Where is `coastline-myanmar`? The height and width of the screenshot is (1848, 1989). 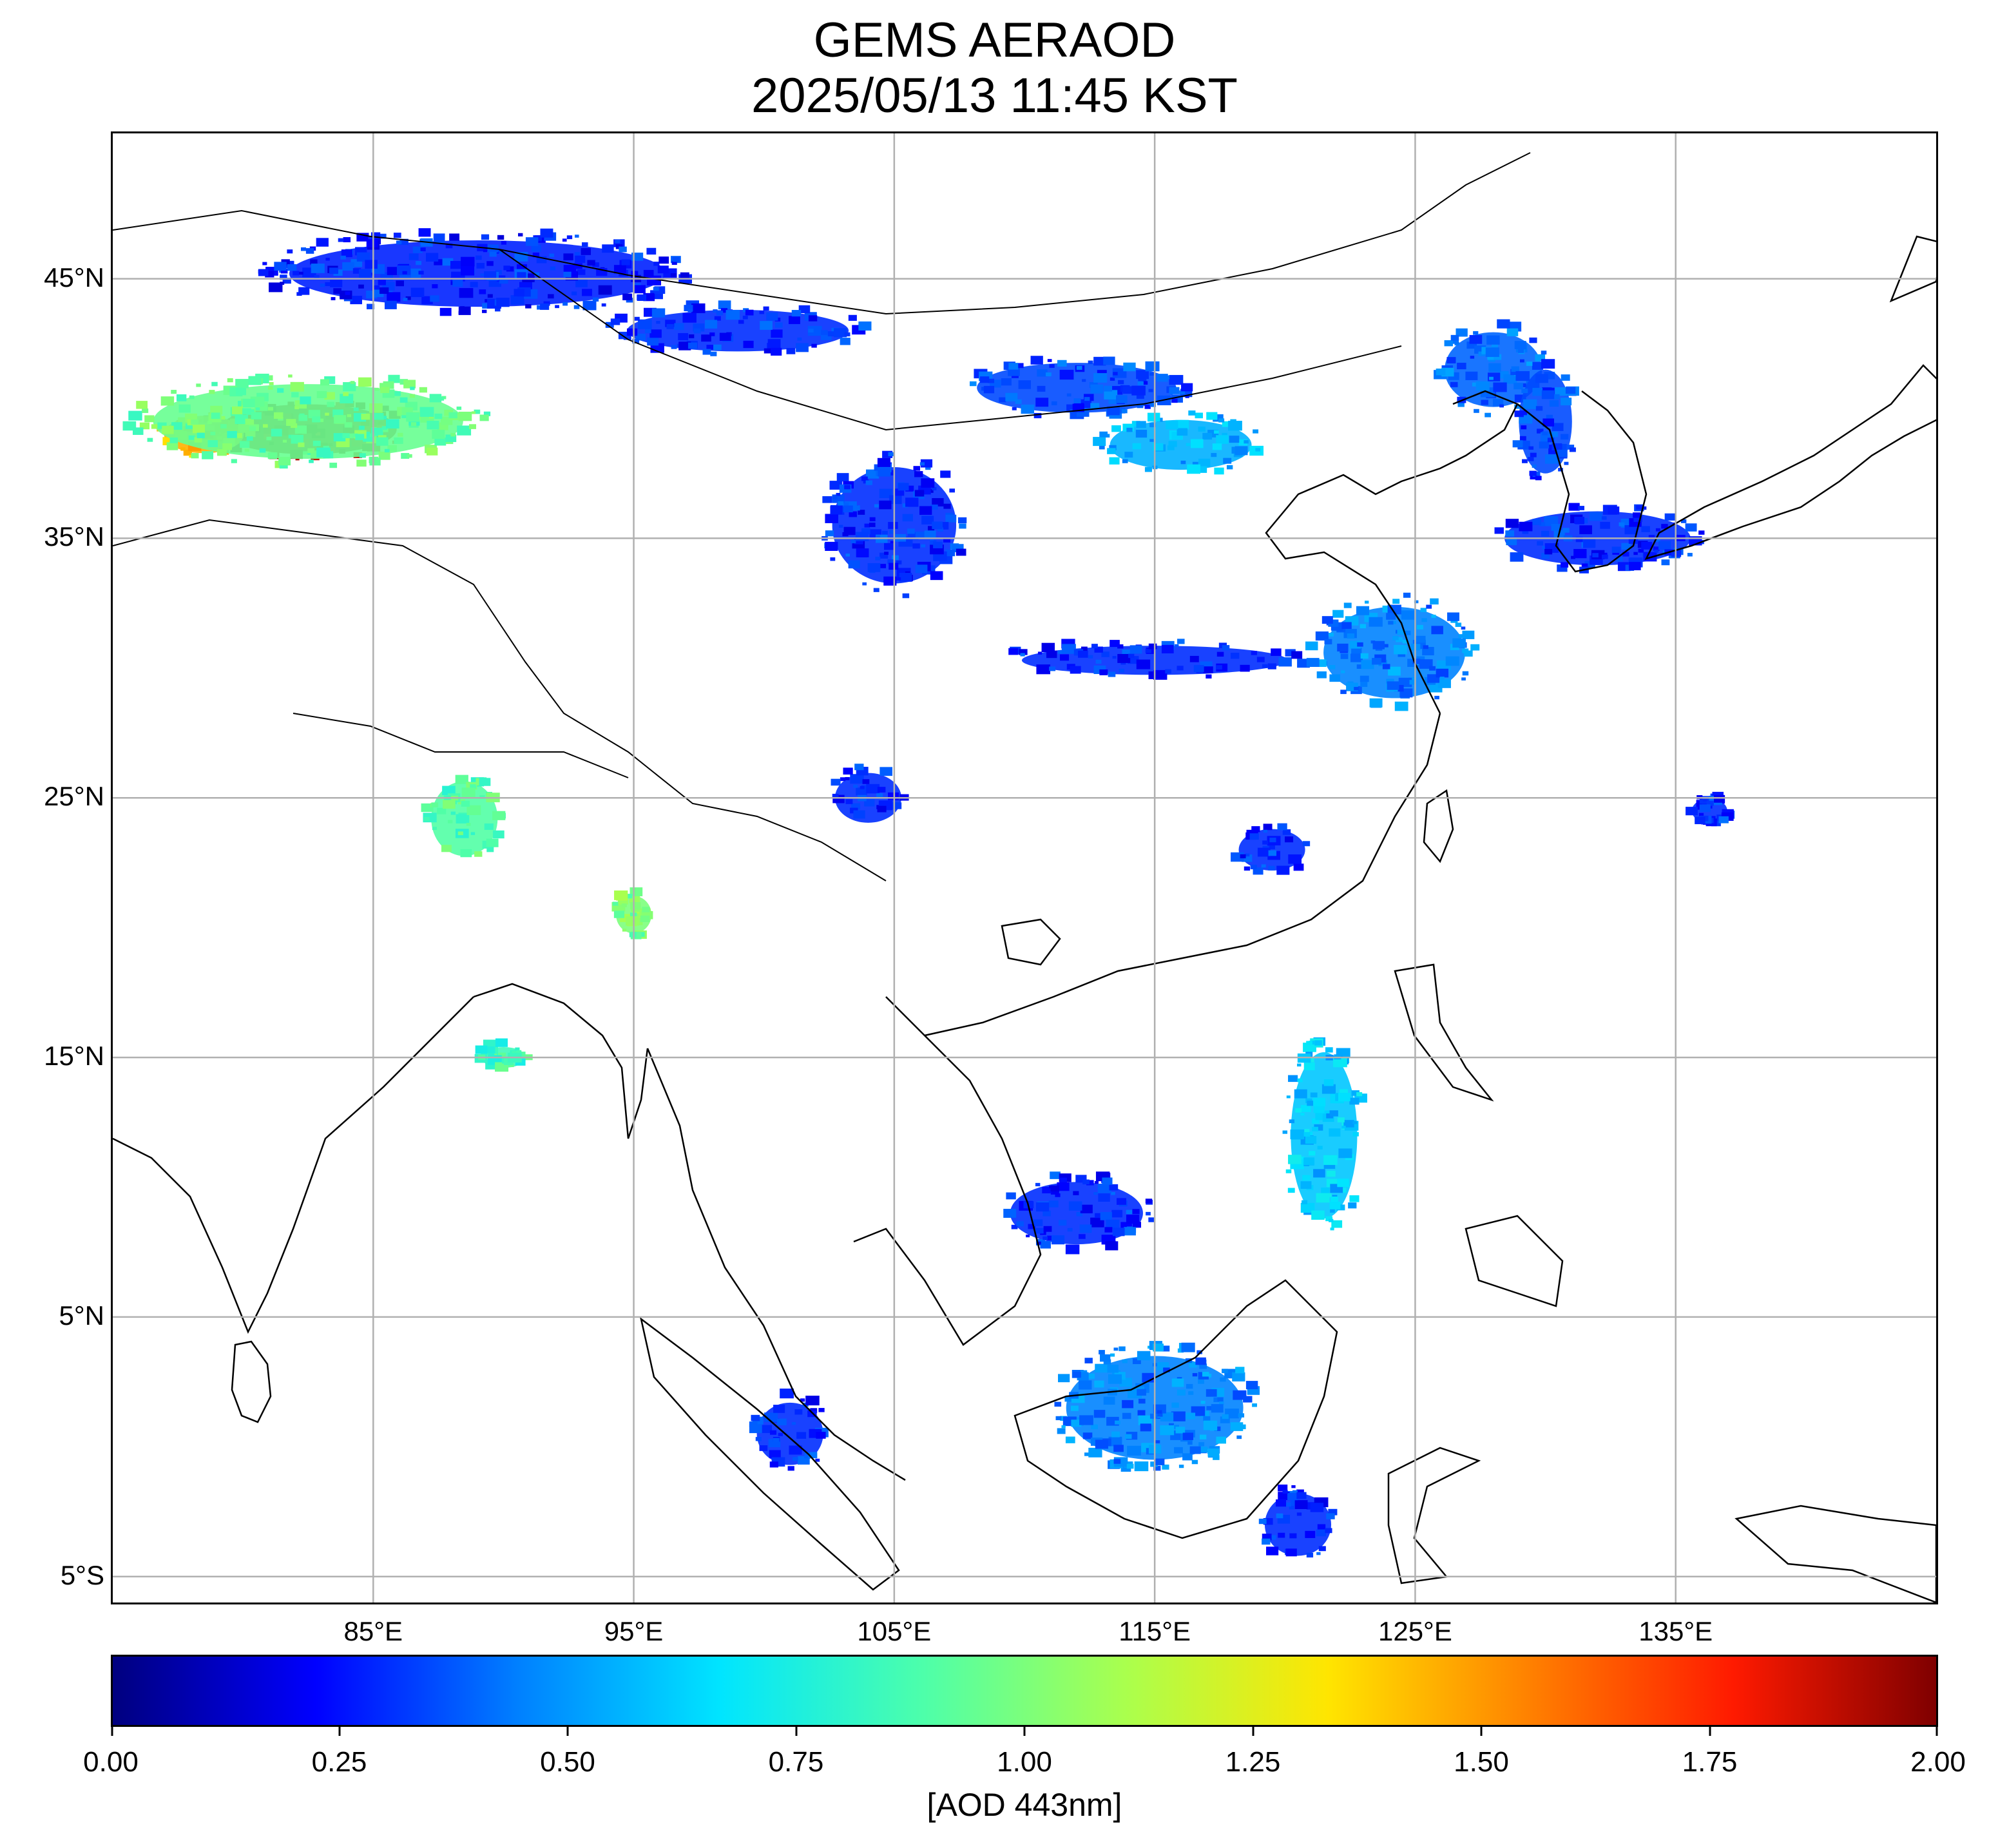
coastline-myanmar is located at coordinates (561, 1061).